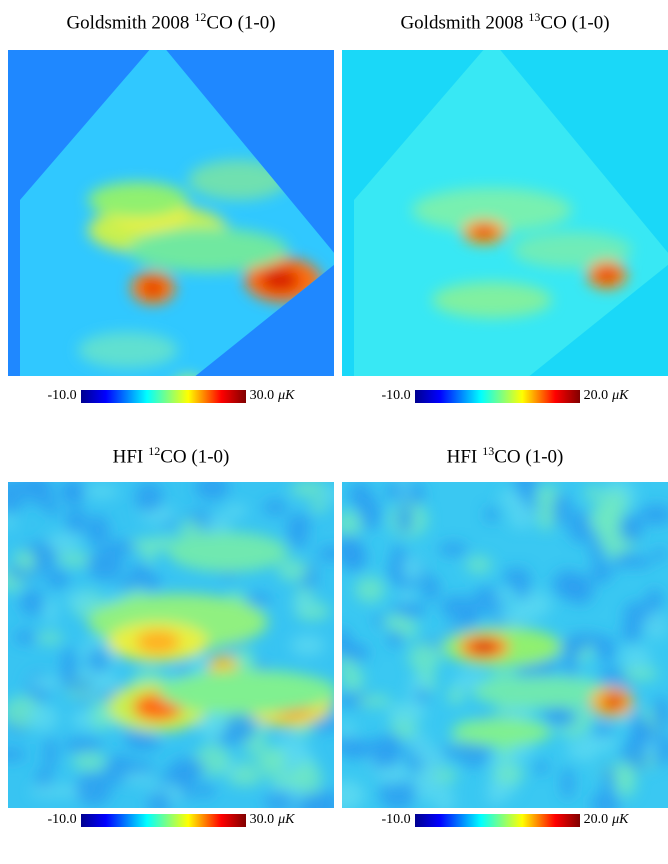  Describe the element at coordinates (128, 457) in the screenshot. I see `title-text: HFI` at that location.